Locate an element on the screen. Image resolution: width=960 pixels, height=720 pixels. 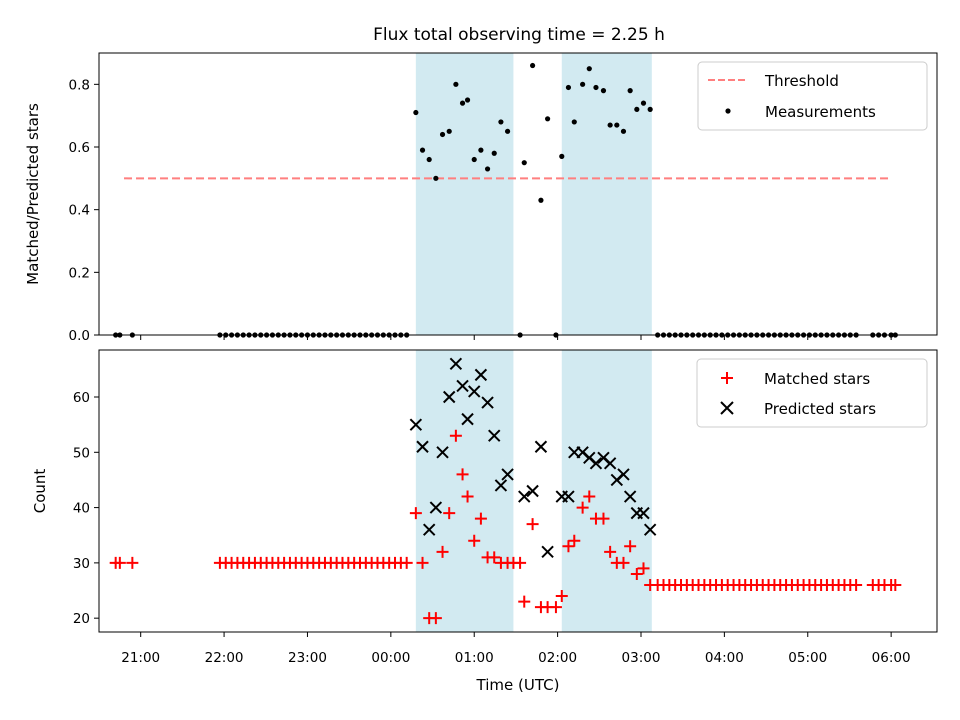
x-tick-label: 21:00 is located at coordinates (140, 658).